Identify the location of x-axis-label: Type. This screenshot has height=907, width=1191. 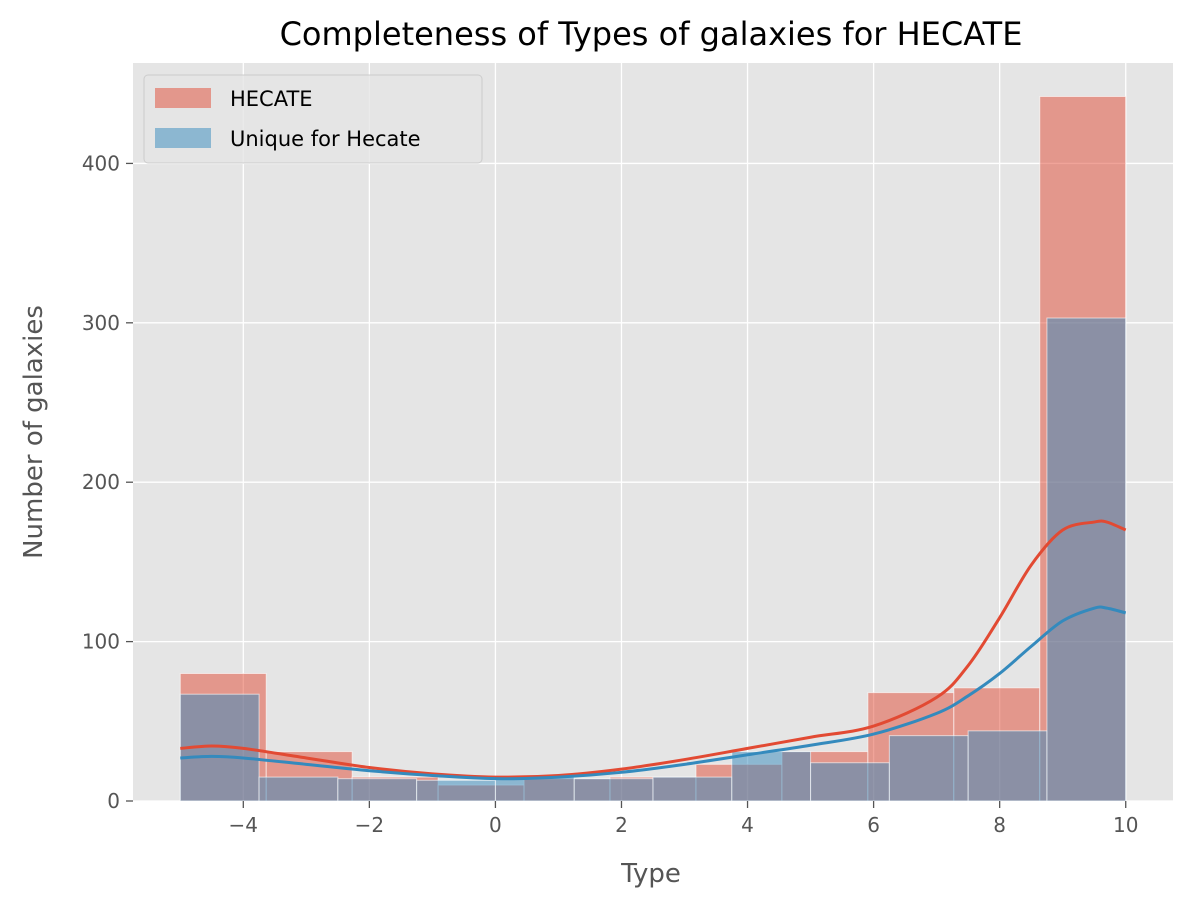
(650, 874).